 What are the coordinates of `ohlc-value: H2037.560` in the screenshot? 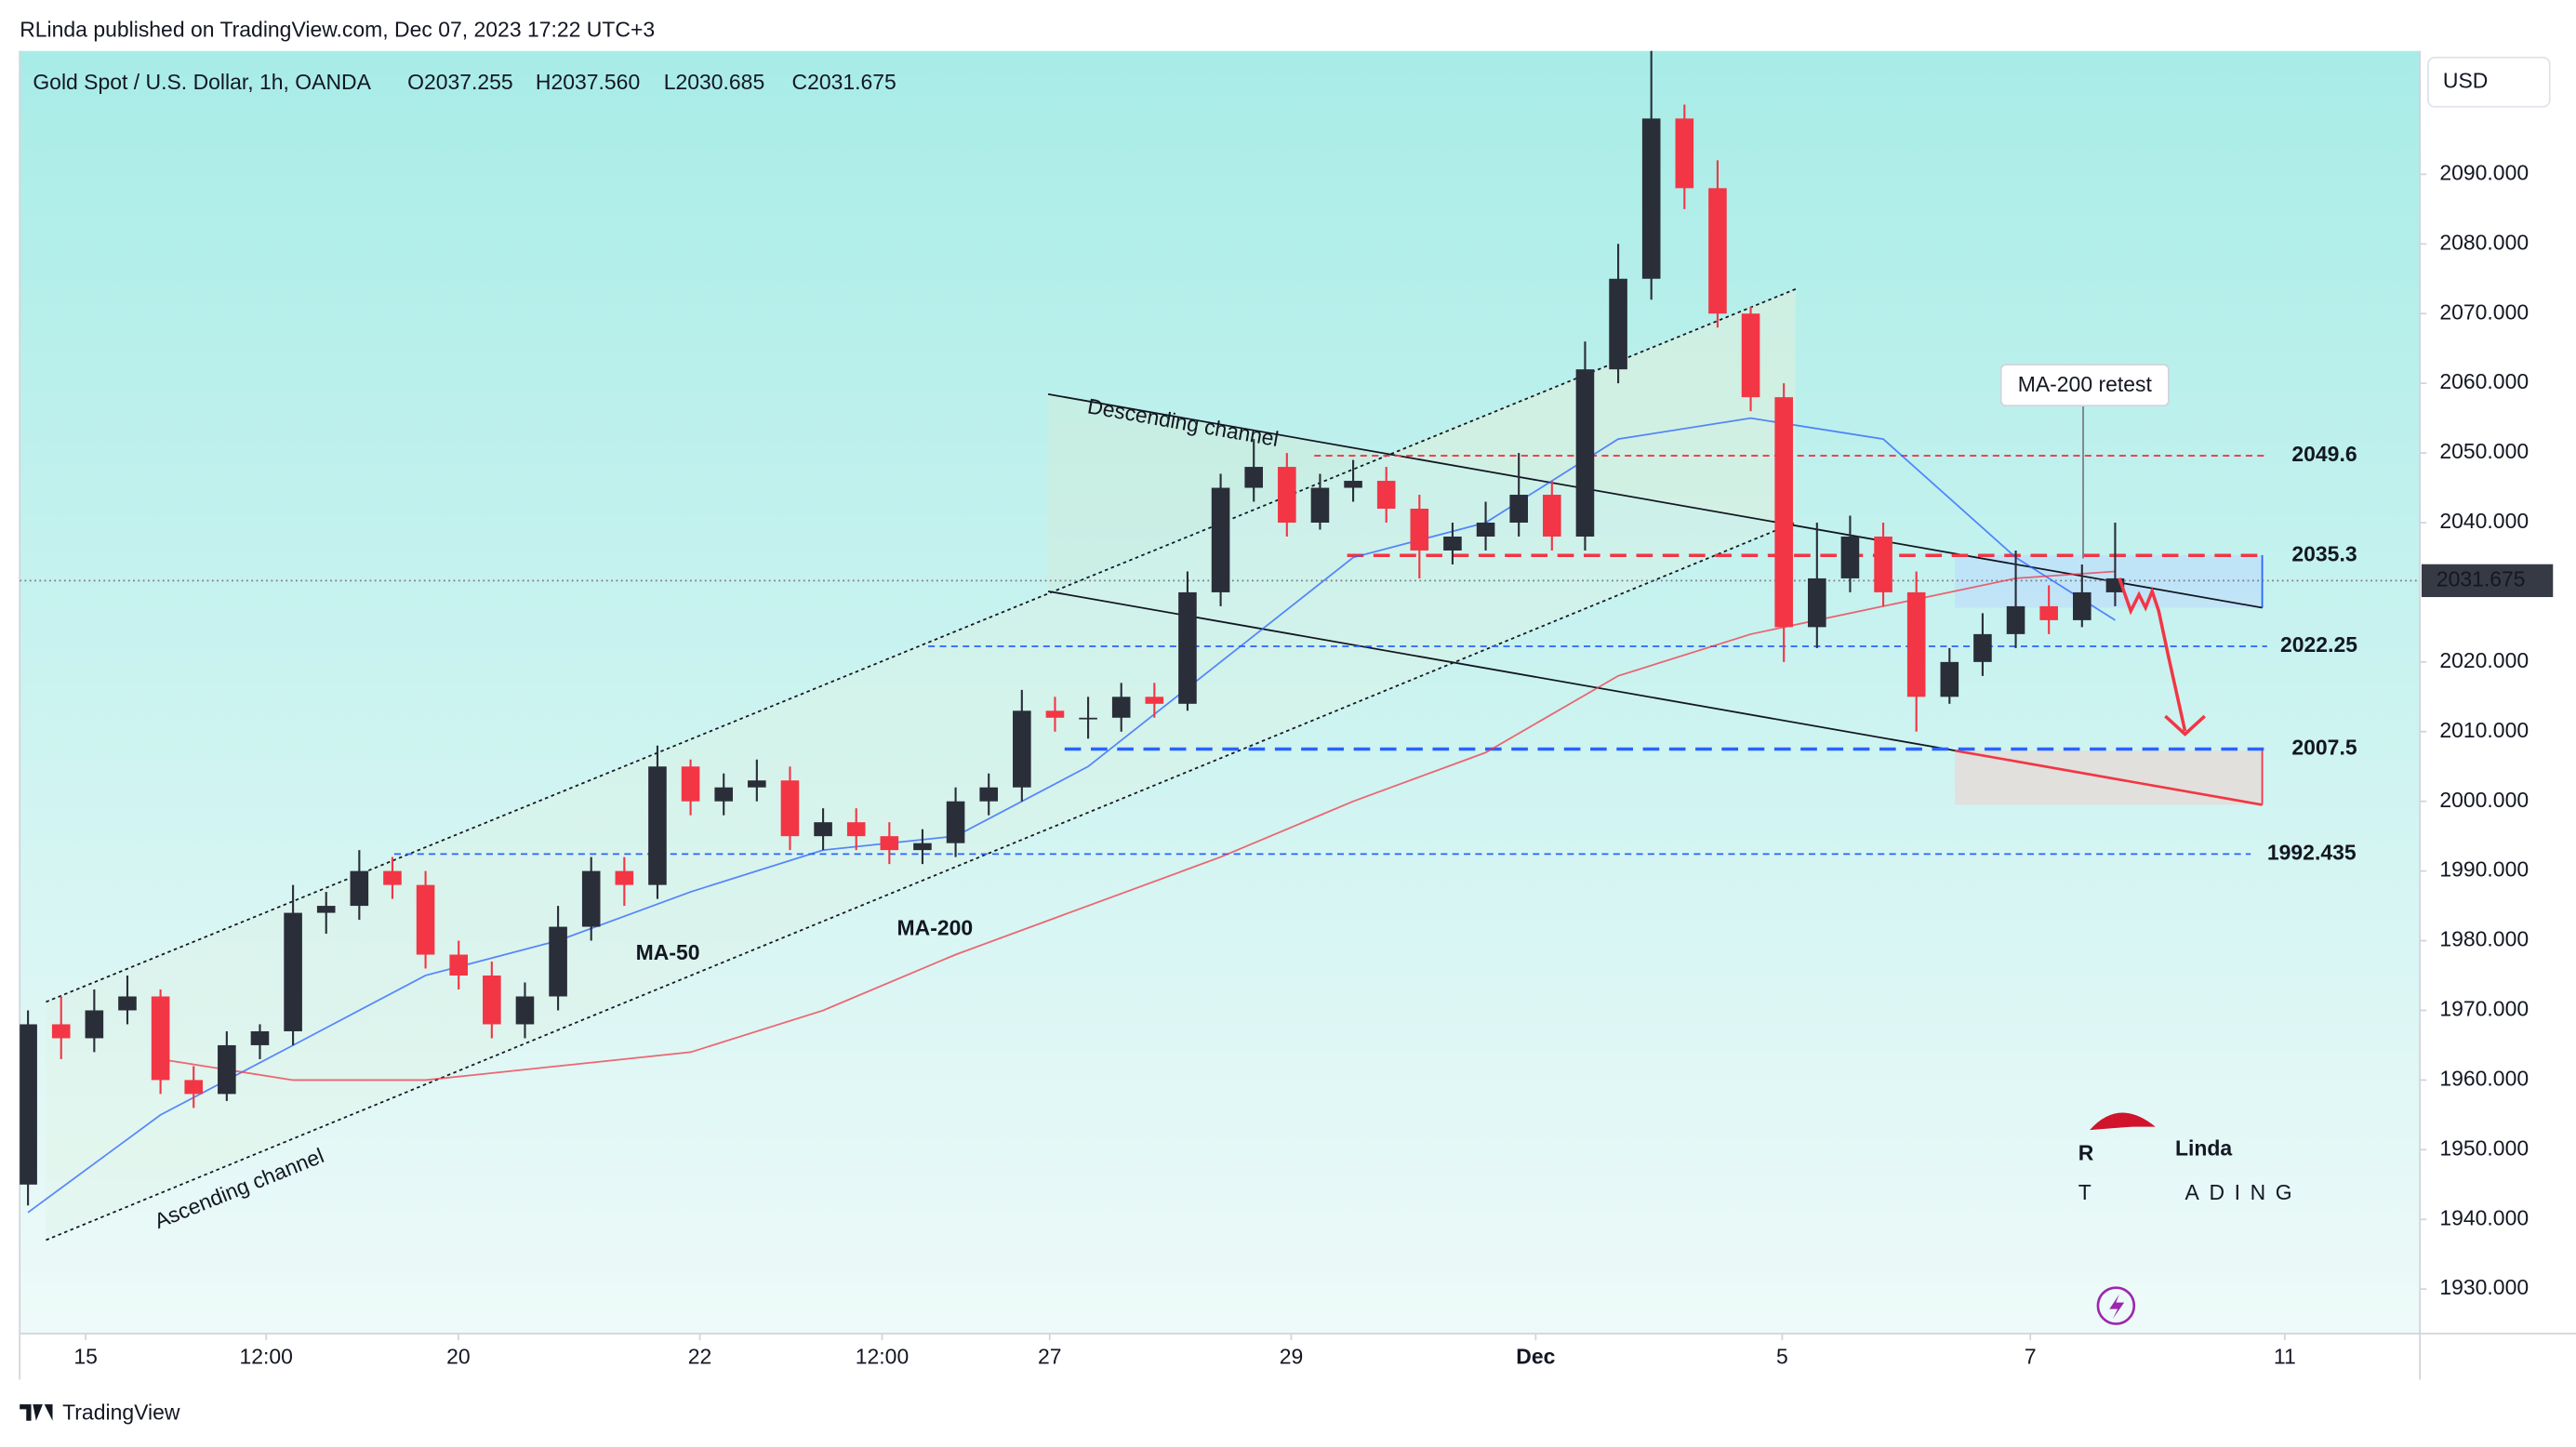 It's located at (588, 82).